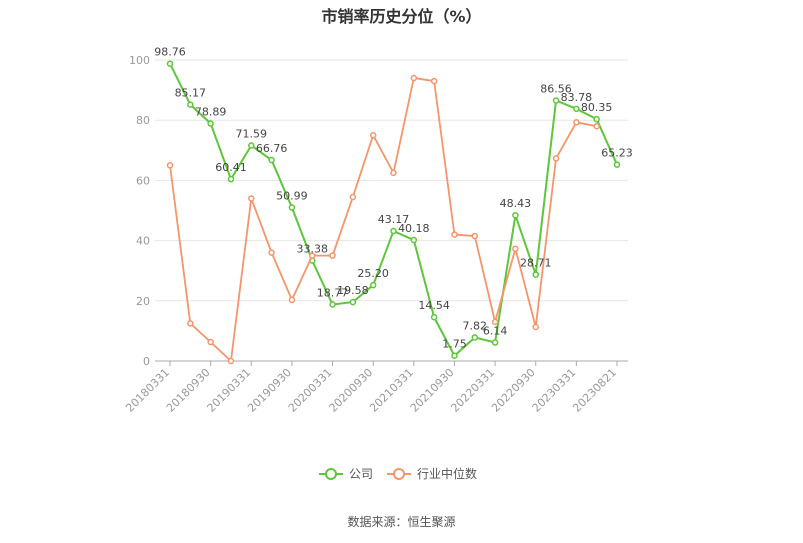  I want to click on data-label: 28.71, so click(536, 263).